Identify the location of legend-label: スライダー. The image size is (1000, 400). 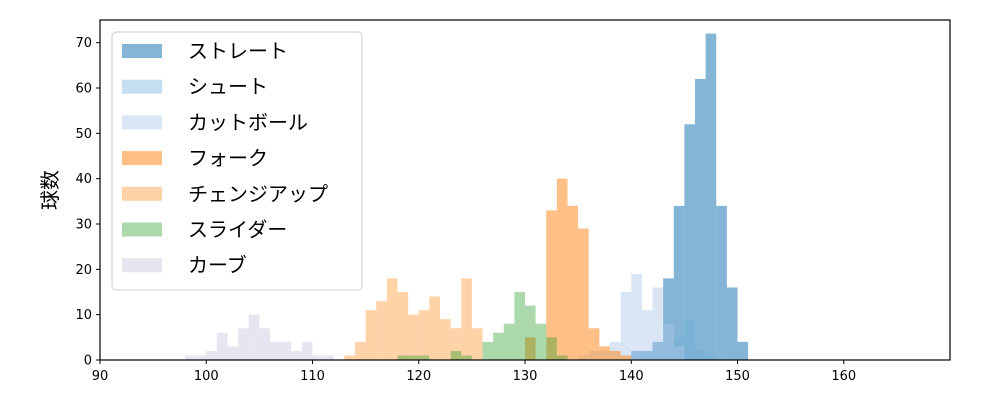
(237, 230).